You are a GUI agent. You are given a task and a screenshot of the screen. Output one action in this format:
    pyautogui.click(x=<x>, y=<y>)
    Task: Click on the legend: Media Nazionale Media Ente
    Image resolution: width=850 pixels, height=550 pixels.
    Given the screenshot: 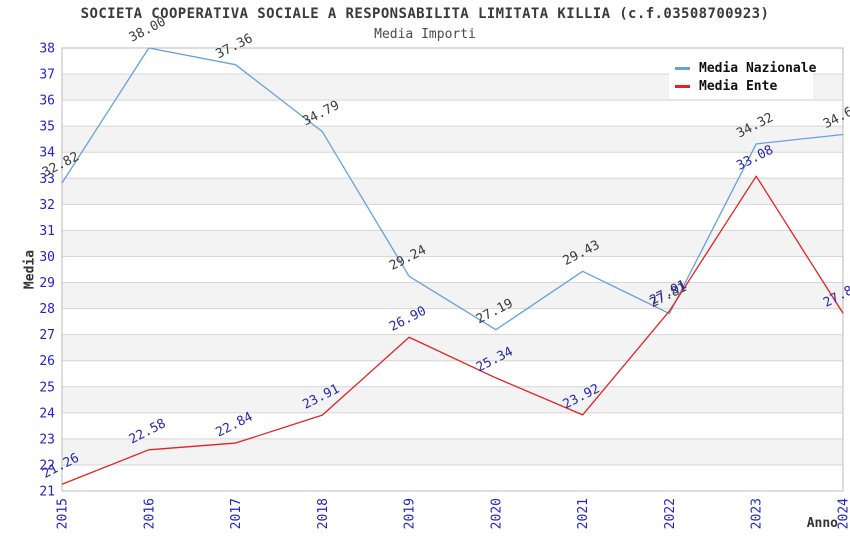 What is the action you would take?
    pyautogui.click(x=742, y=77)
    